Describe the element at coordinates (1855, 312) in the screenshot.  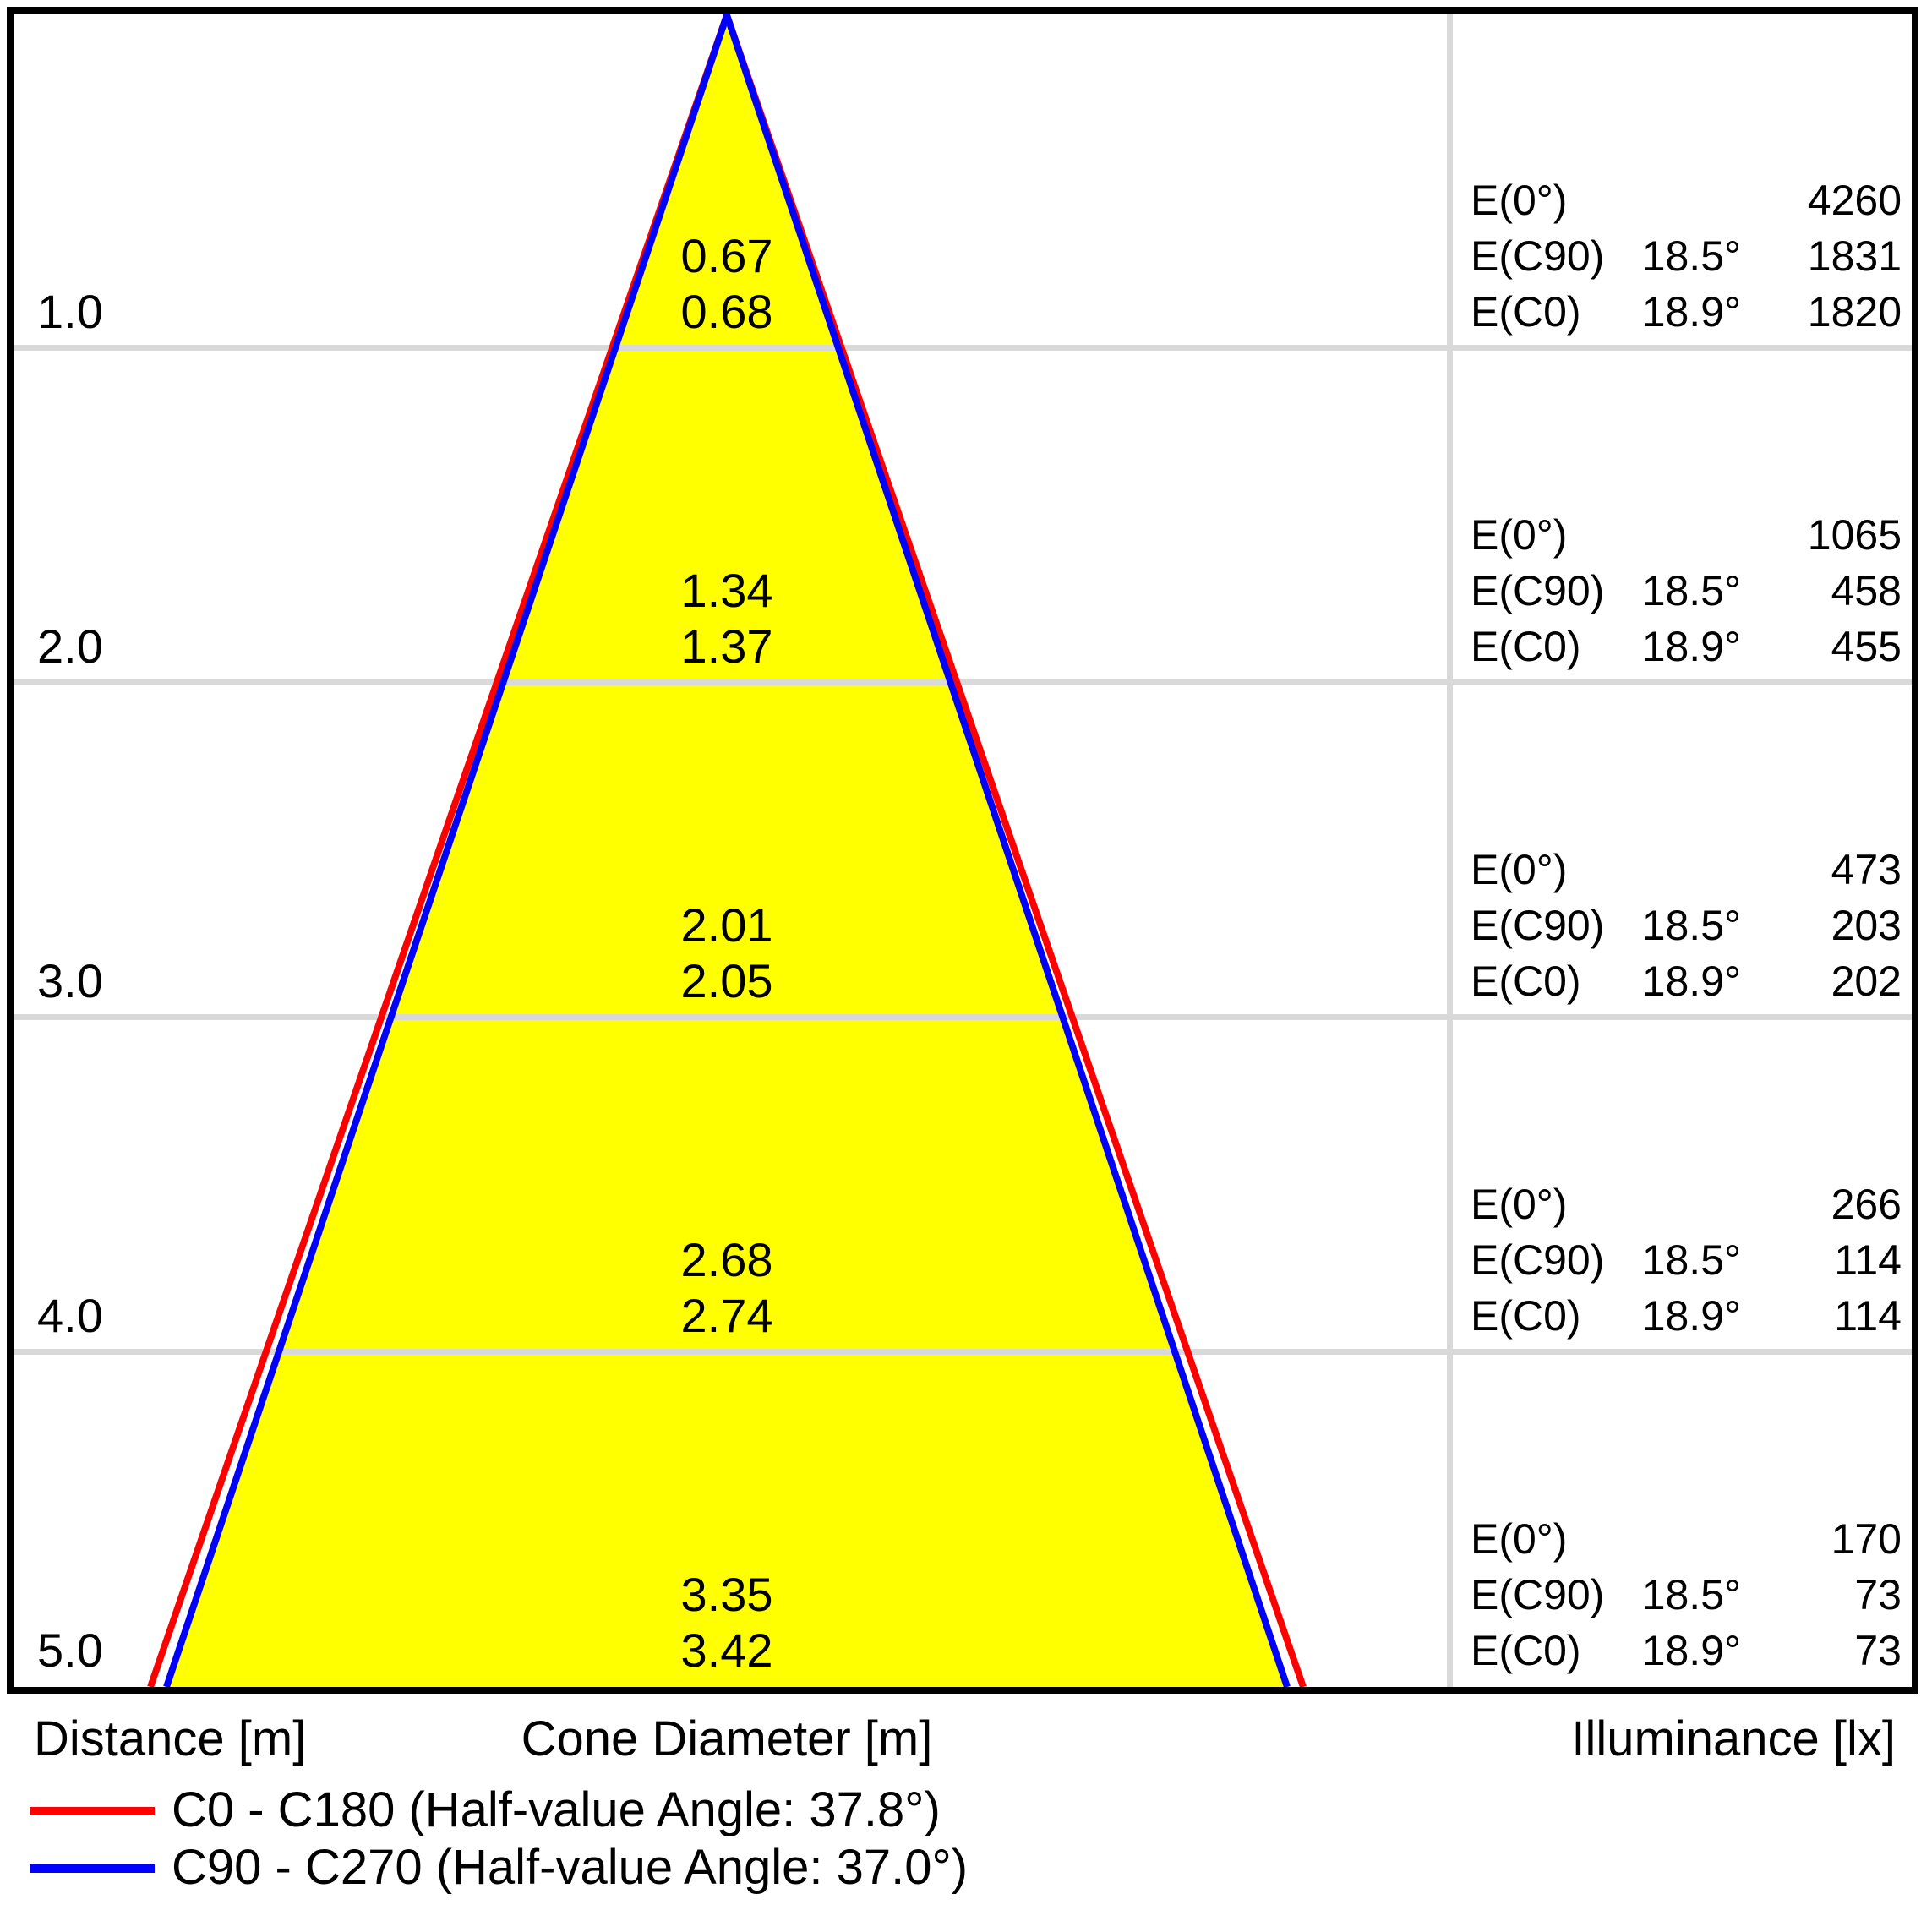
I see `illuminance-value: 1820` at that location.